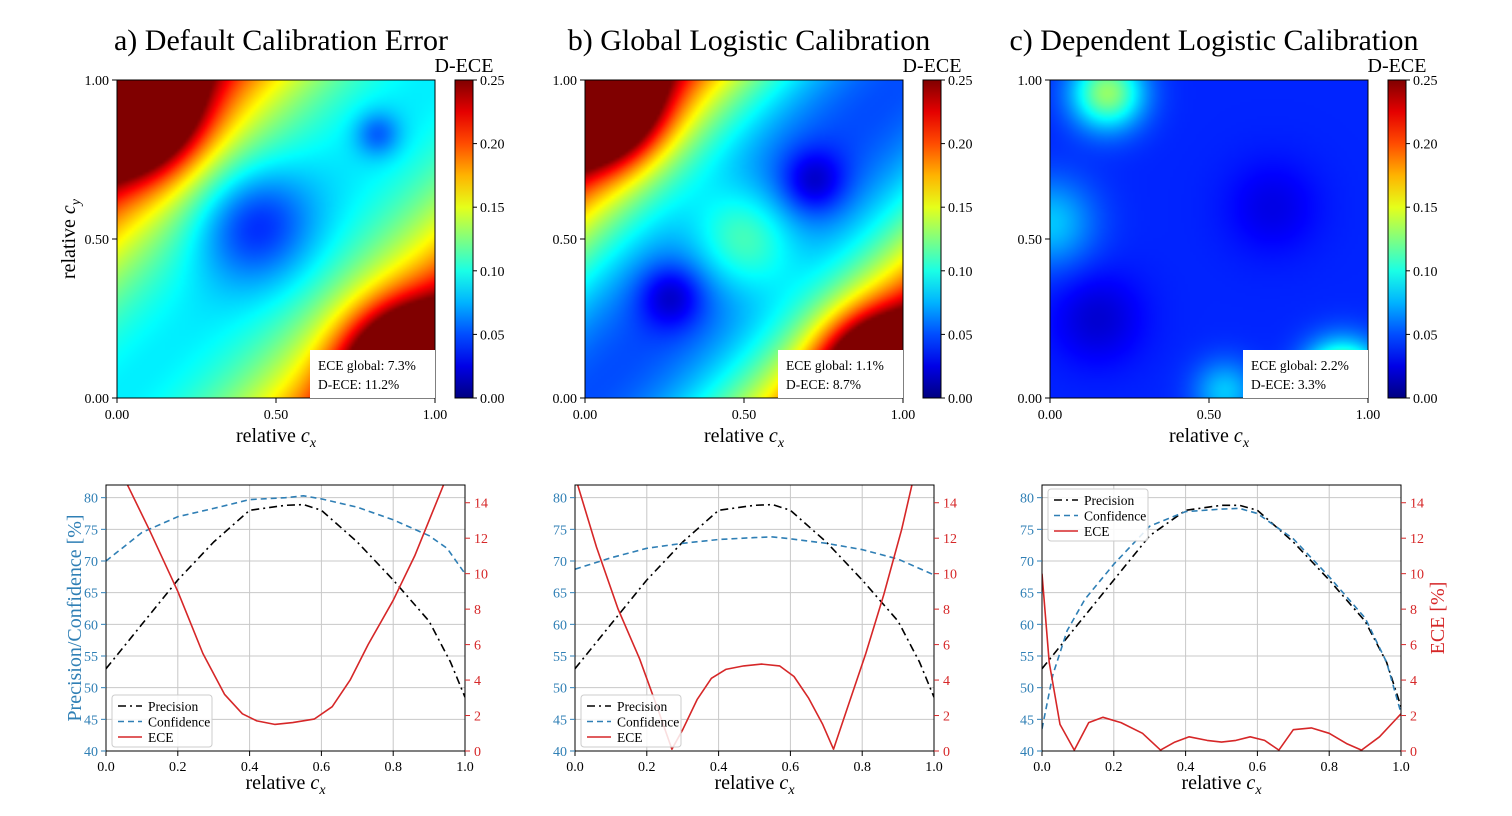 The image size is (1512, 816). What do you see at coordinates (1329, 767) in the screenshot?
I see `x-tick-label: 0.8` at bounding box center [1329, 767].